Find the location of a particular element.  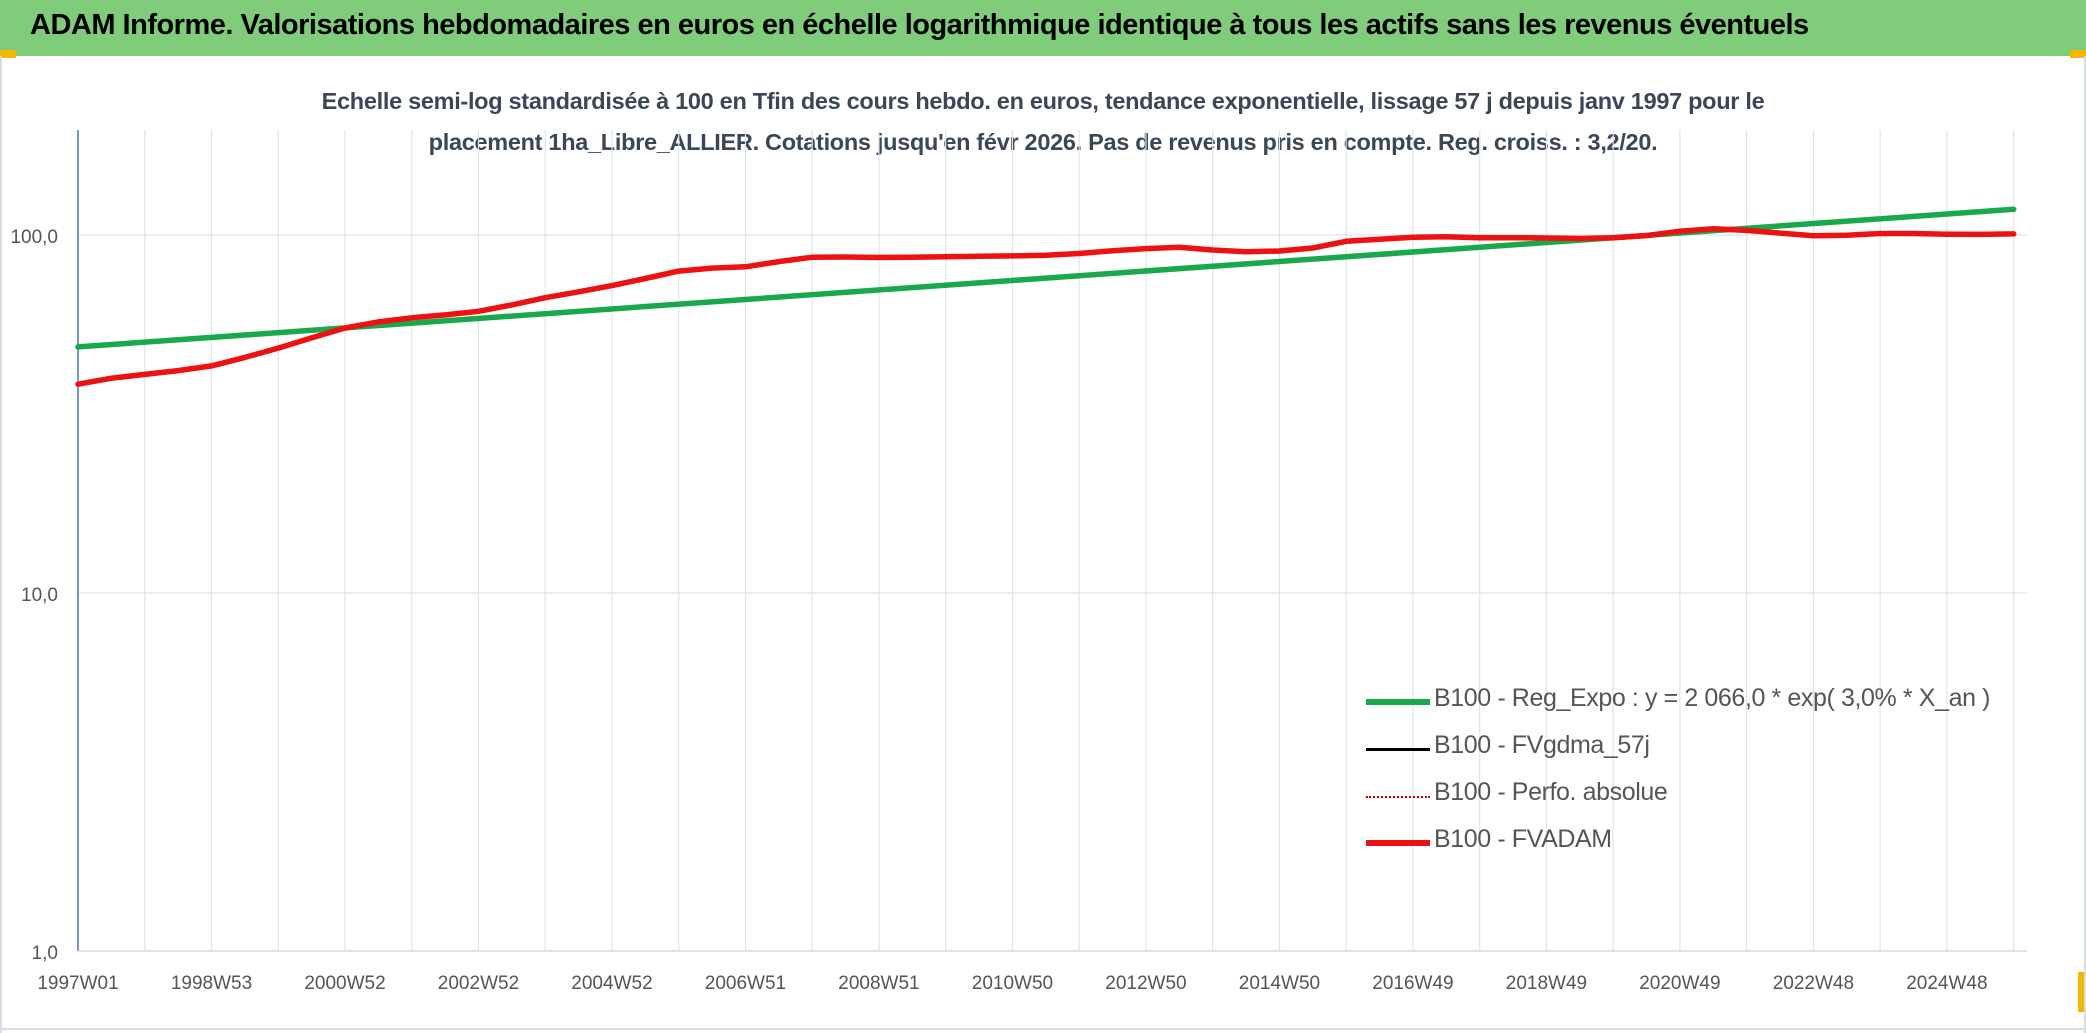

y-tick-label: 10,0 is located at coordinates (39, 595).